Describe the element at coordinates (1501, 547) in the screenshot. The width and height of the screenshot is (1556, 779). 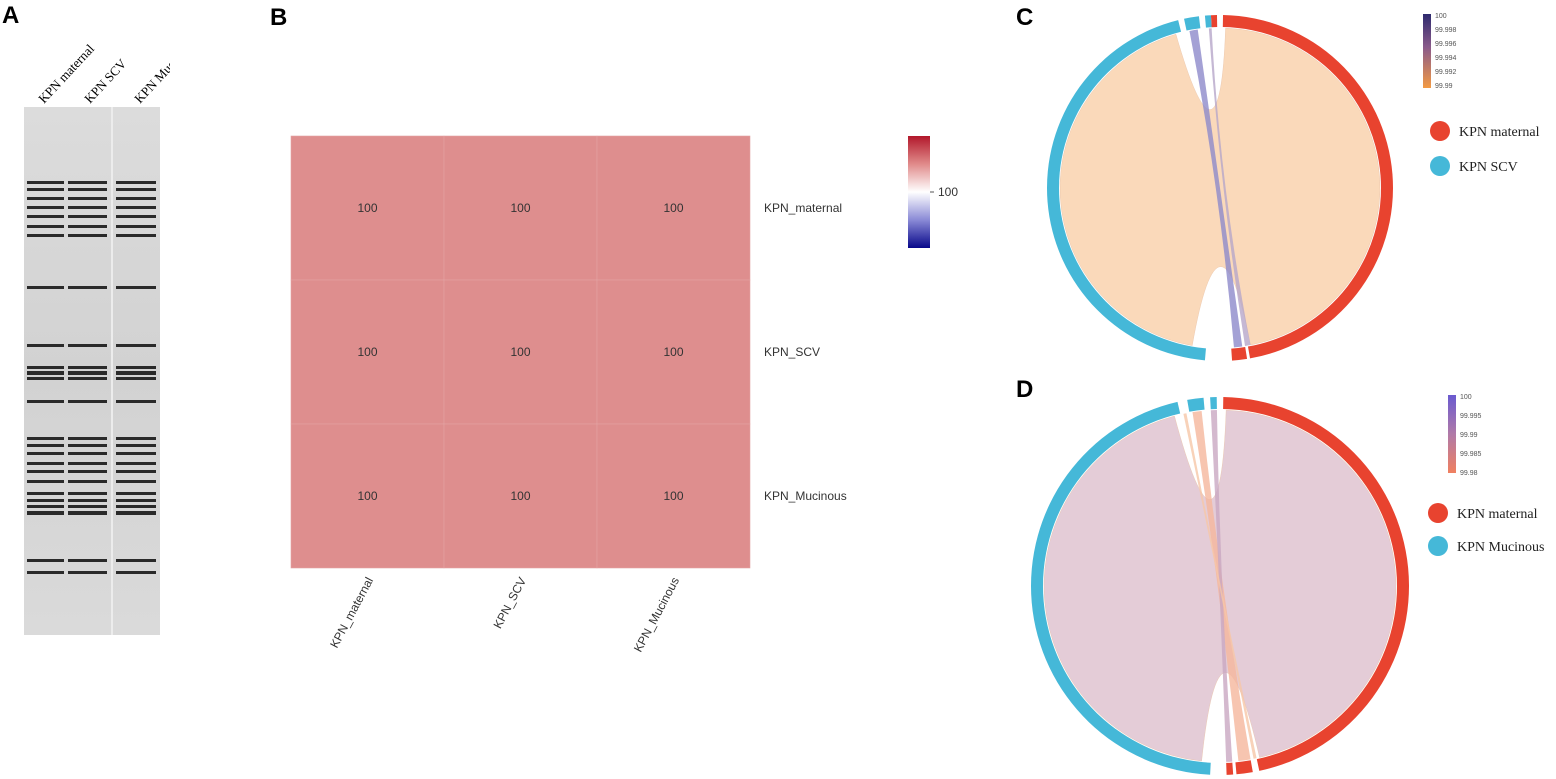
I see `legend-label: KPN Mucinous` at that location.